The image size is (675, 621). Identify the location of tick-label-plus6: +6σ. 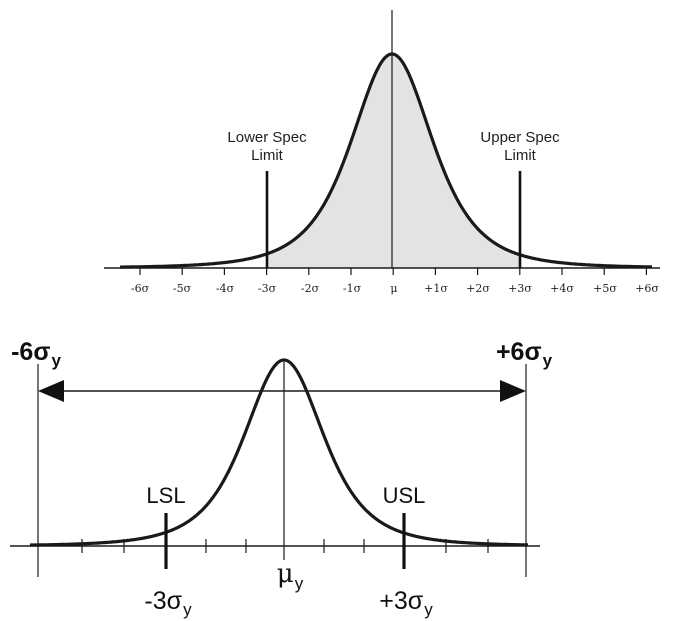
(647, 288).